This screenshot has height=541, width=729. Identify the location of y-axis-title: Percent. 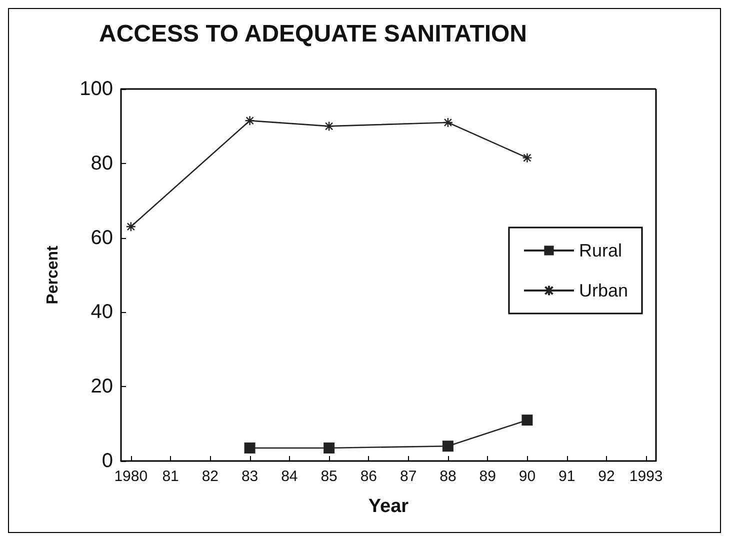
(53, 274).